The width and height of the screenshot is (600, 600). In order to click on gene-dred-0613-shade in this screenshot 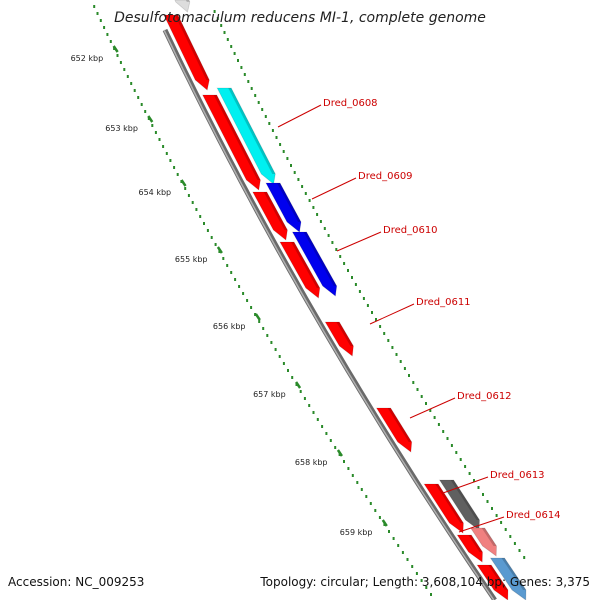, I will do `click(465, 500)`.